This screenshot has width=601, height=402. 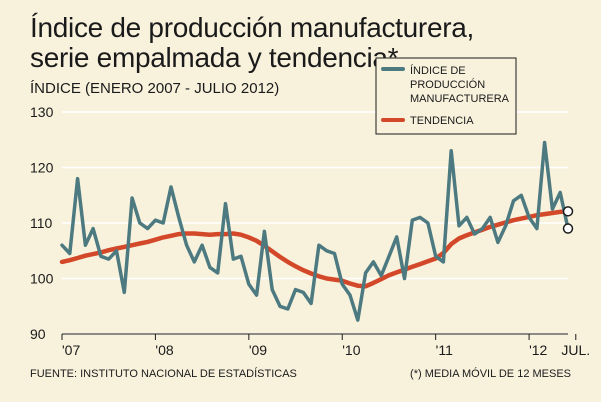 What do you see at coordinates (325, 345) in the screenshot?
I see `x-axis: '07 '08 '09 '10 '11 '12 JUL.` at bounding box center [325, 345].